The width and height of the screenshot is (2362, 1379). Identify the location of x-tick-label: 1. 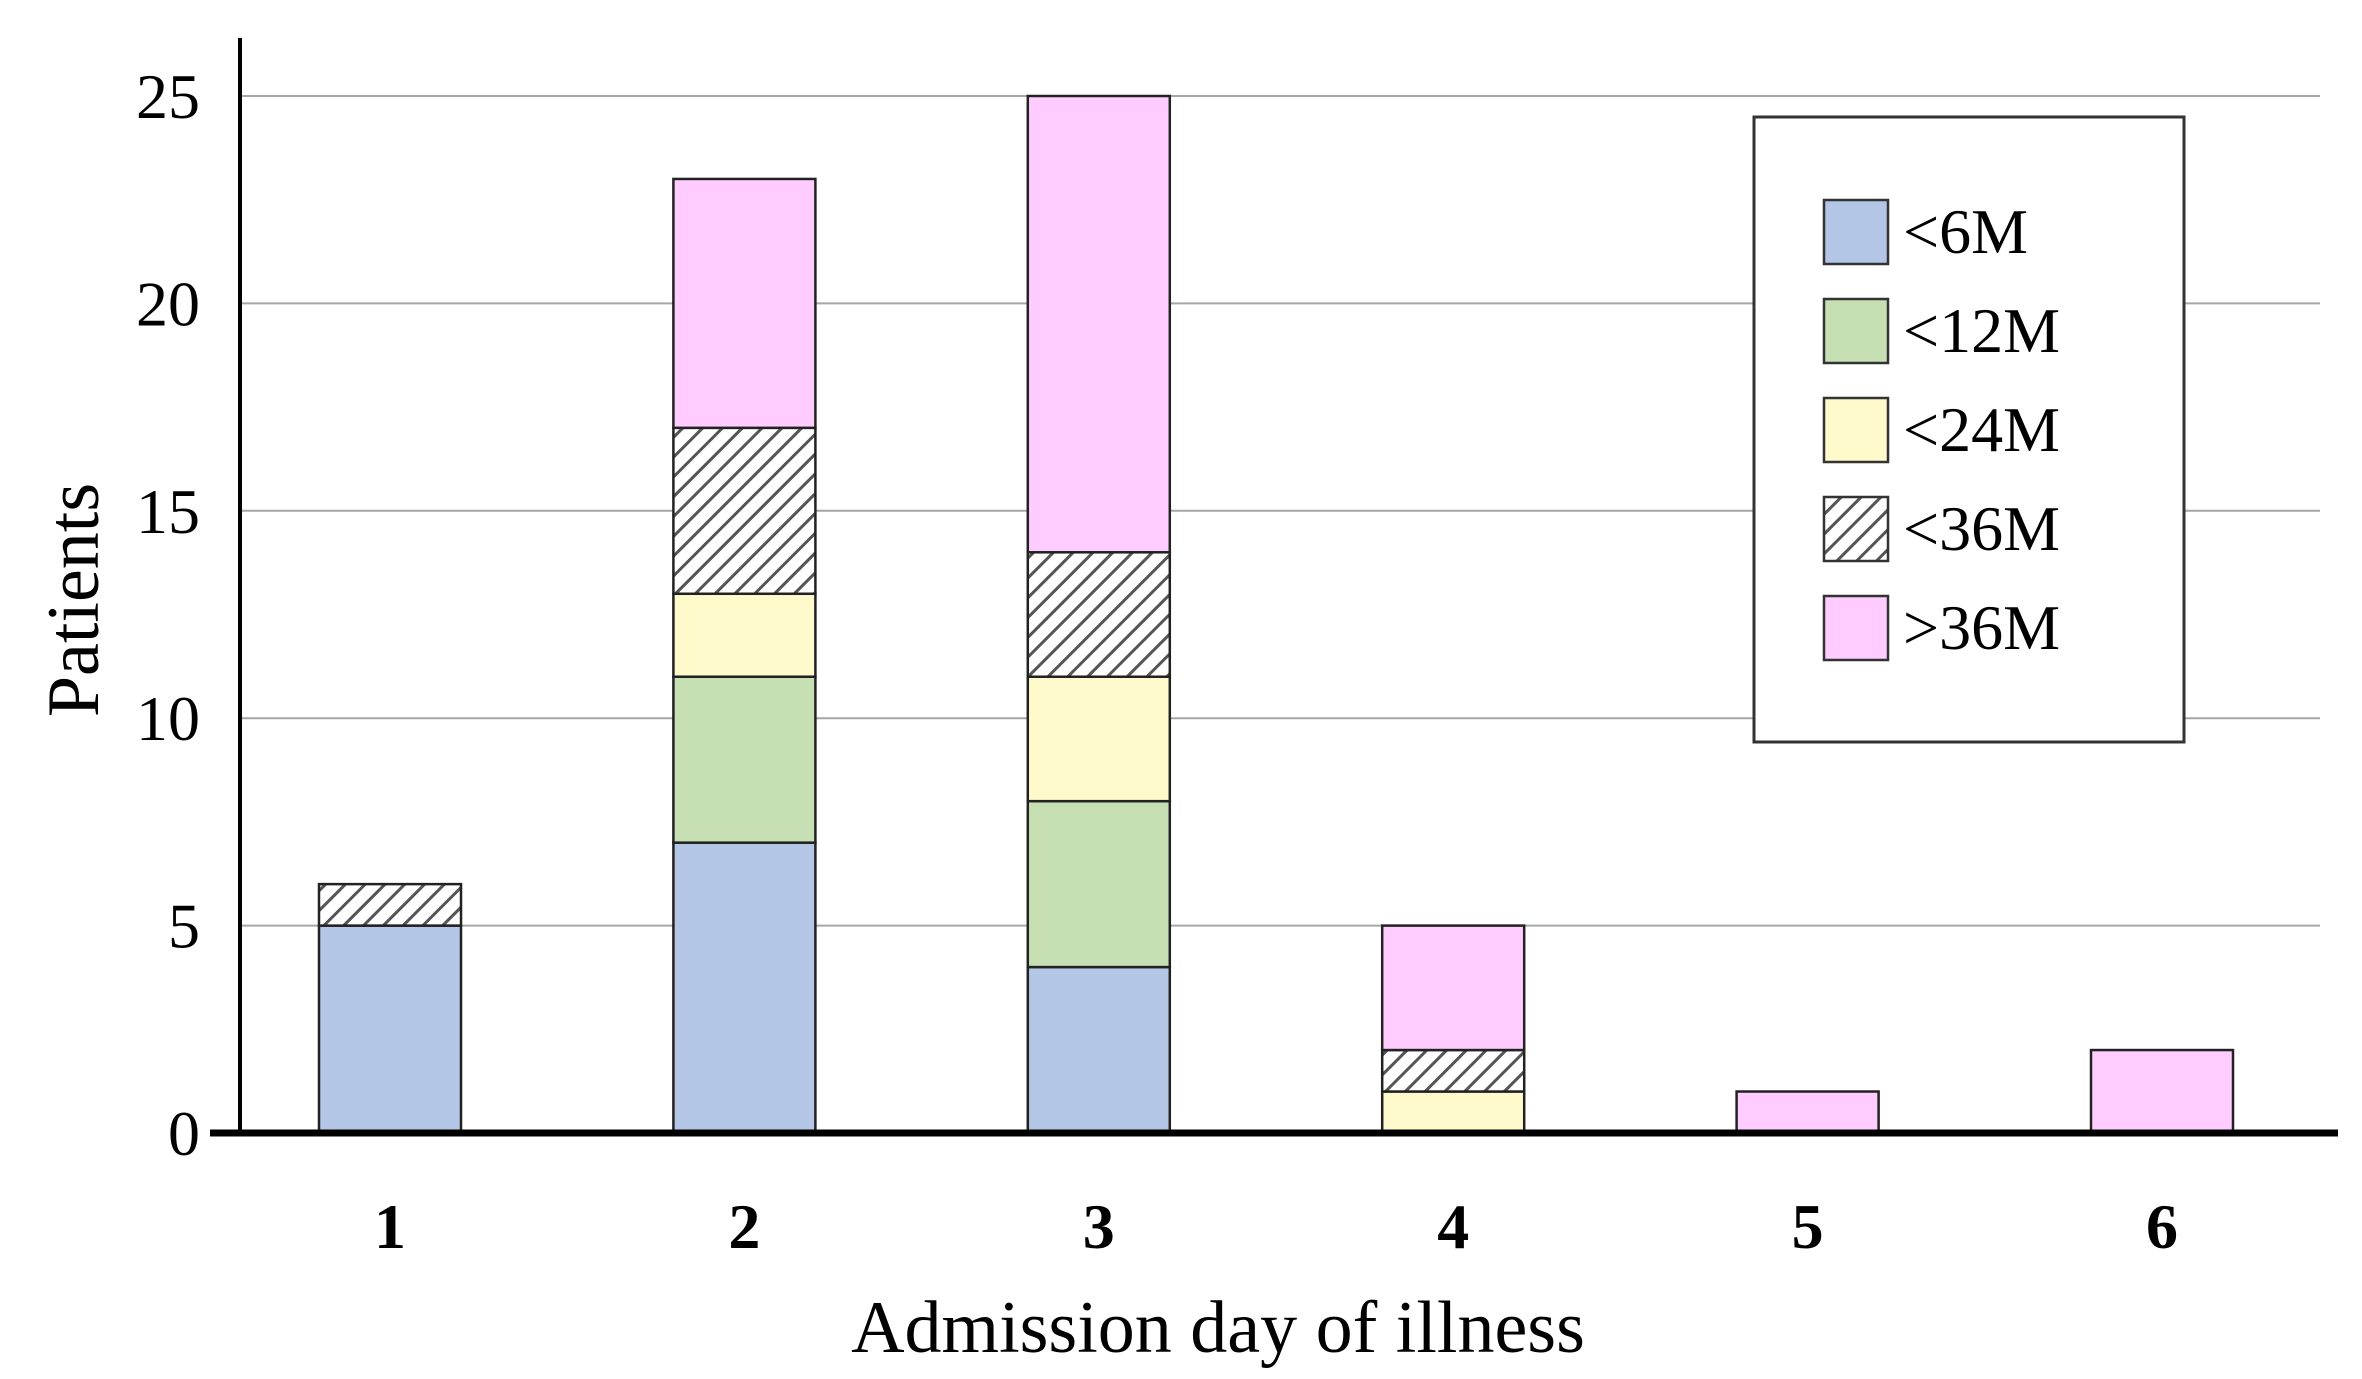
(390, 1226).